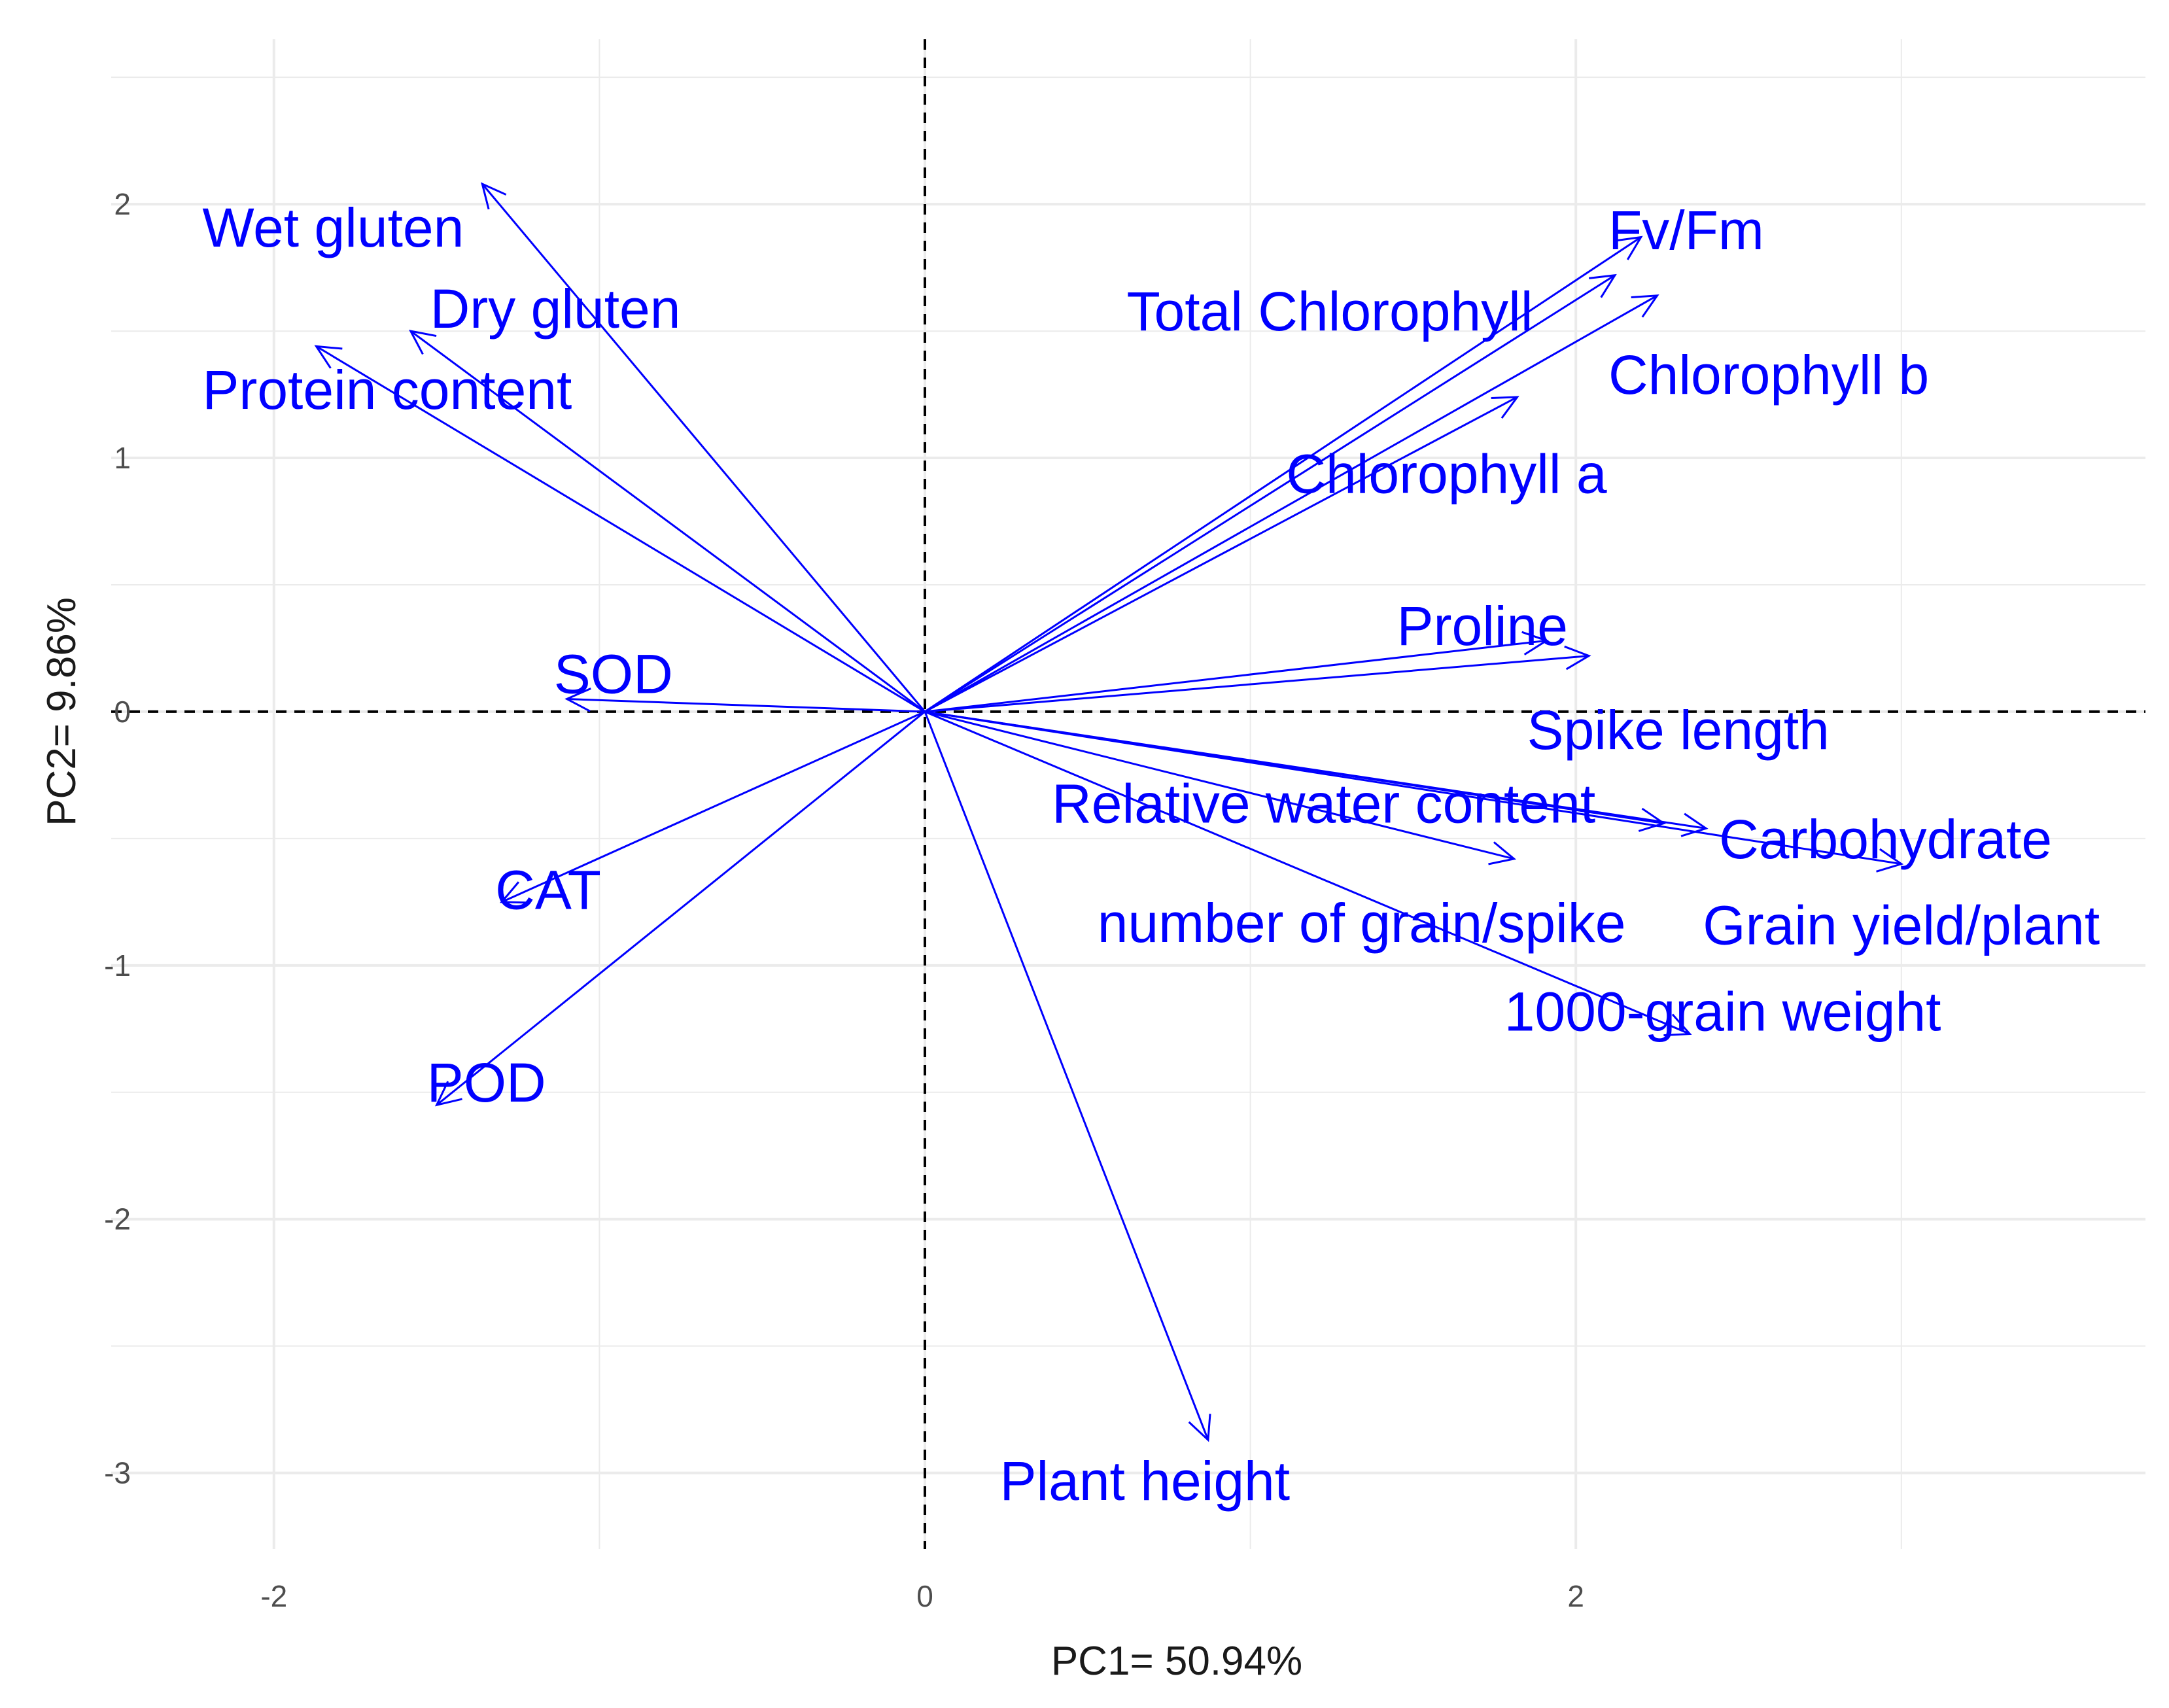  I want to click on loading-arrow-cat, so click(712, 807).